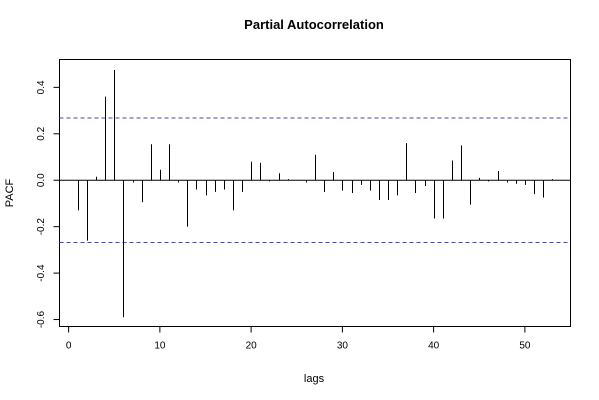 This screenshot has width=599, height=400. What do you see at coordinates (41, 87) in the screenshot?
I see `y-tick-label: 0.4` at bounding box center [41, 87].